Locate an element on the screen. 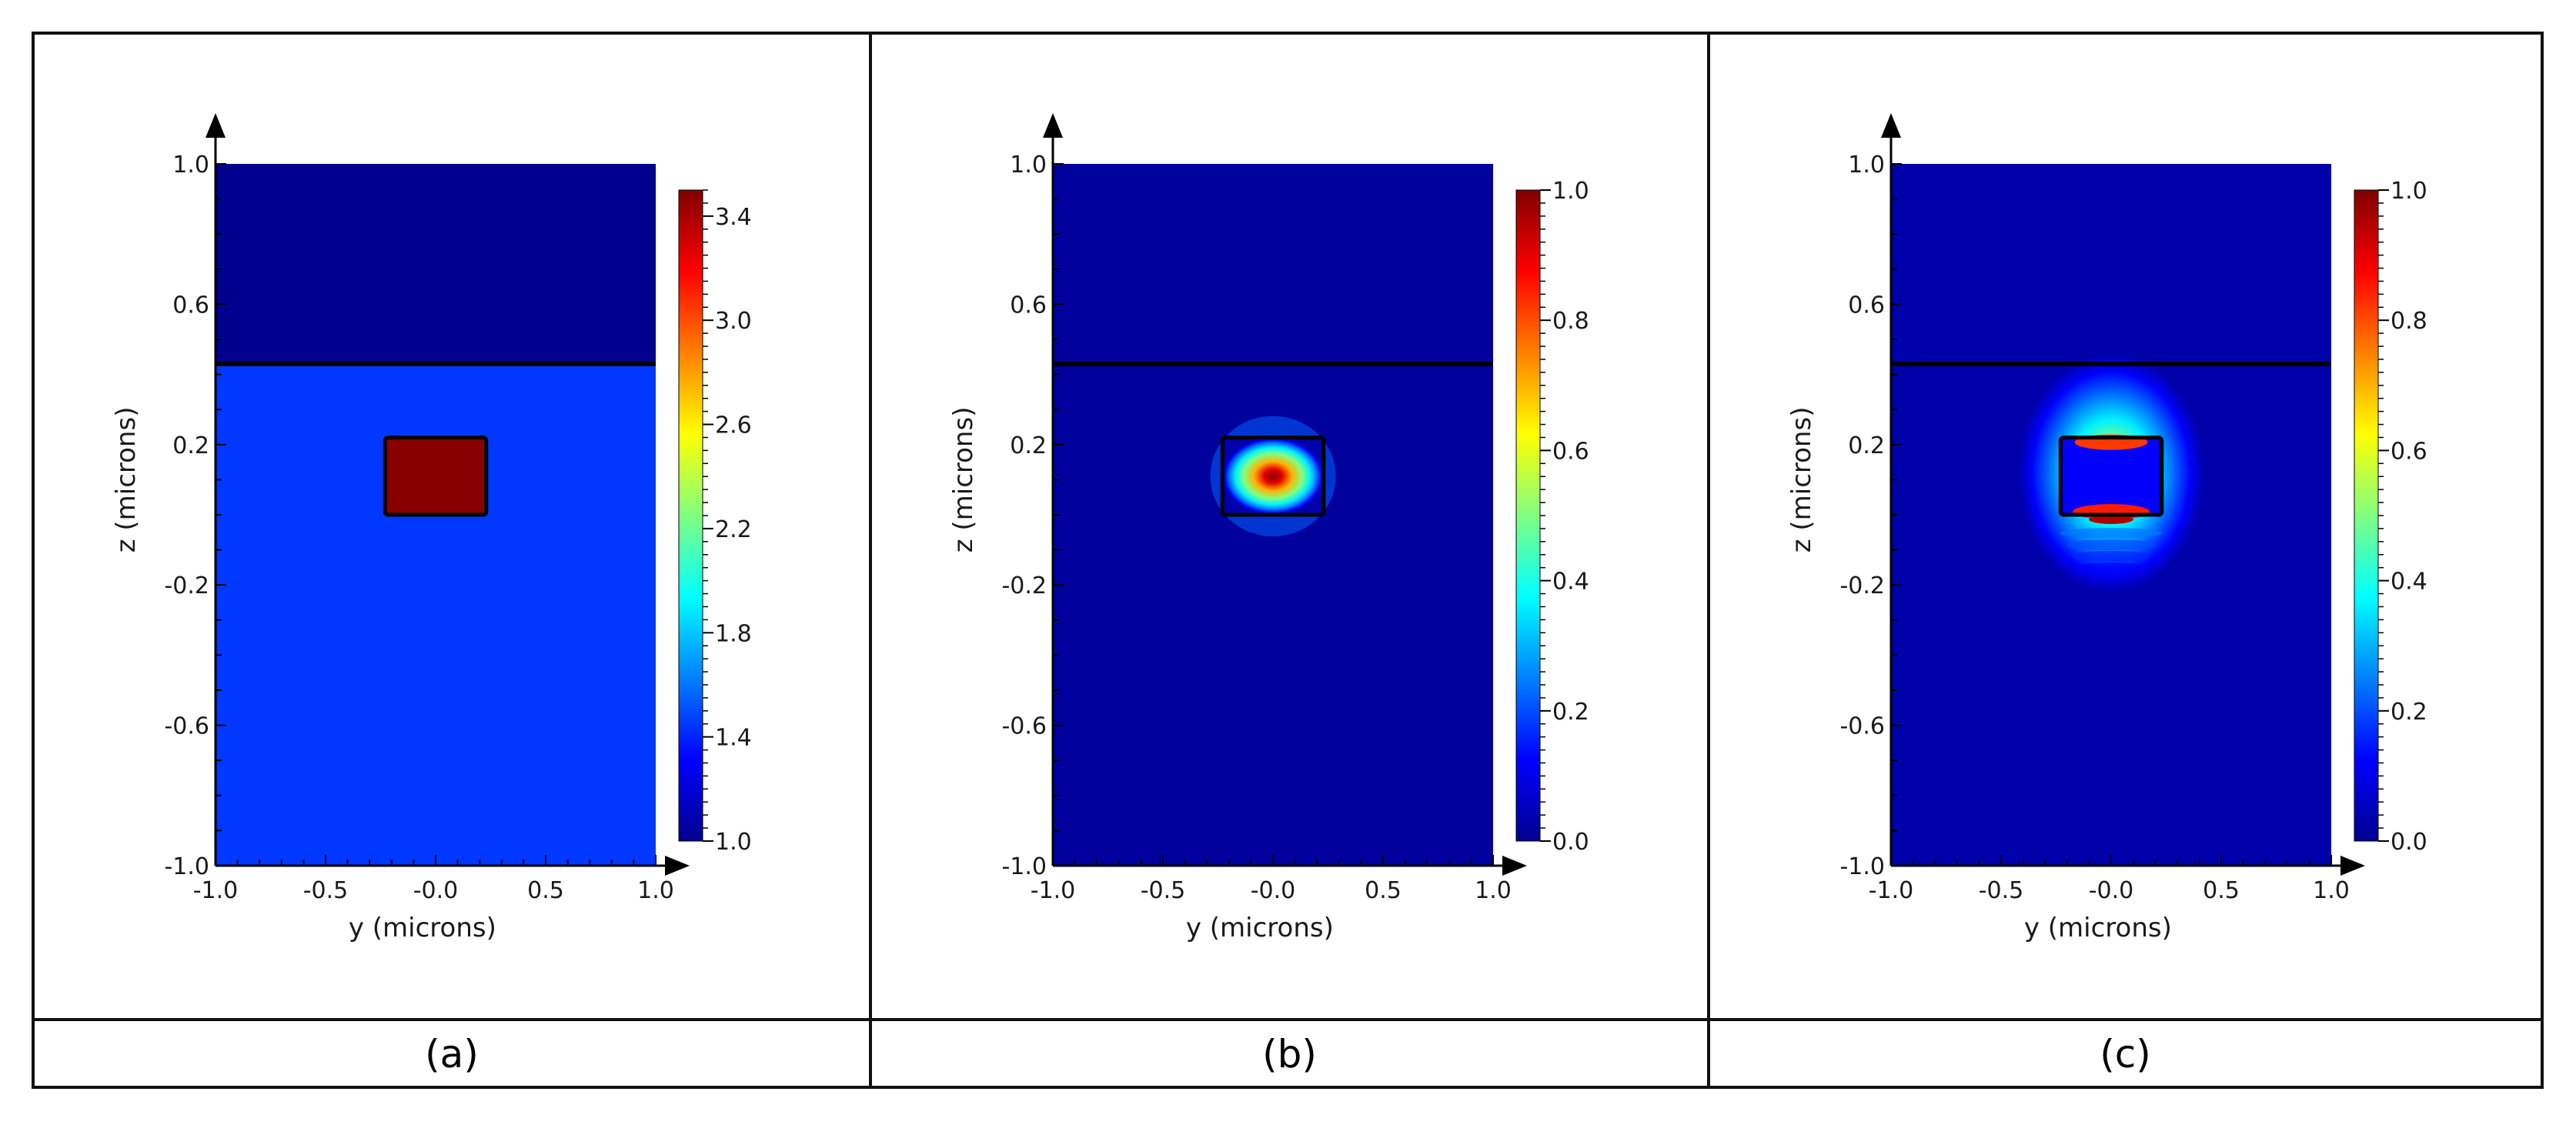  panel-caption: (a) is located at coordinates (452, 1054).